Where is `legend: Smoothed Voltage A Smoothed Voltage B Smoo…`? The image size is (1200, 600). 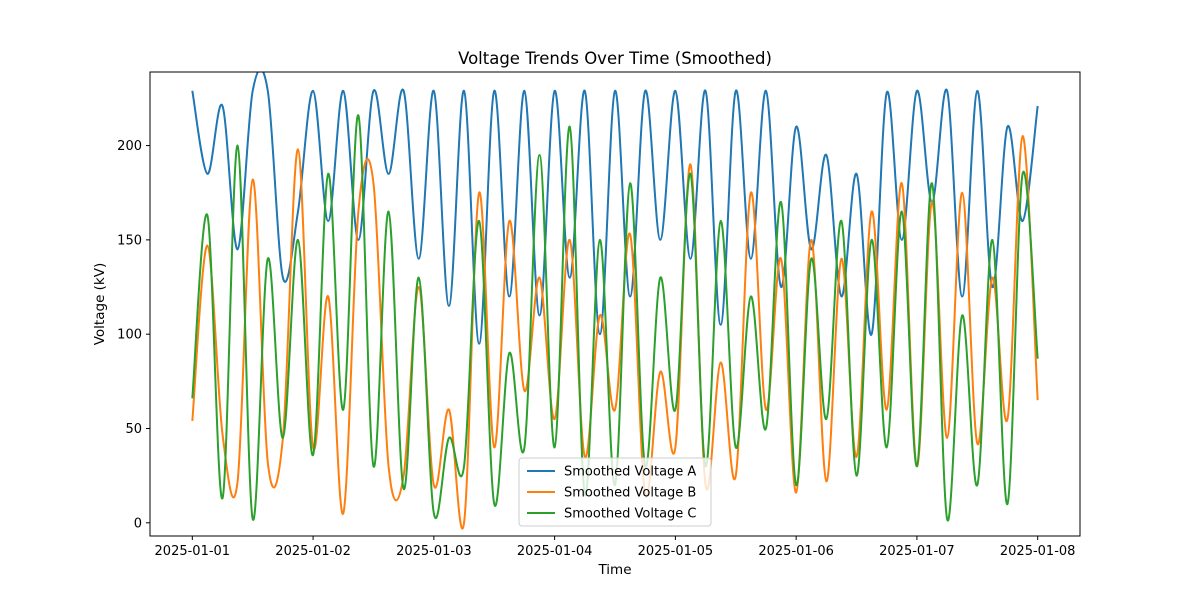 legend: Smoothed Voltage A Smoothed Voltage B Smoo… is located at coordinates (615, 492).